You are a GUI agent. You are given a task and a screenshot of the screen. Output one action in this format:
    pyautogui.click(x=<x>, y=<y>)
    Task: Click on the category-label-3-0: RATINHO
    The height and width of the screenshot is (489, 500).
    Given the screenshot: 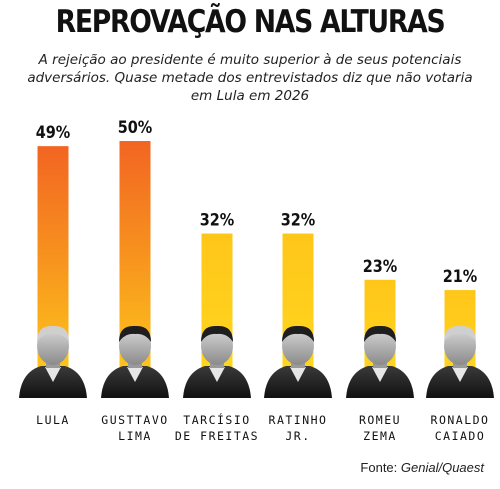 What is the action you would take?
    pyautogui.click(x=298, y=420)
    